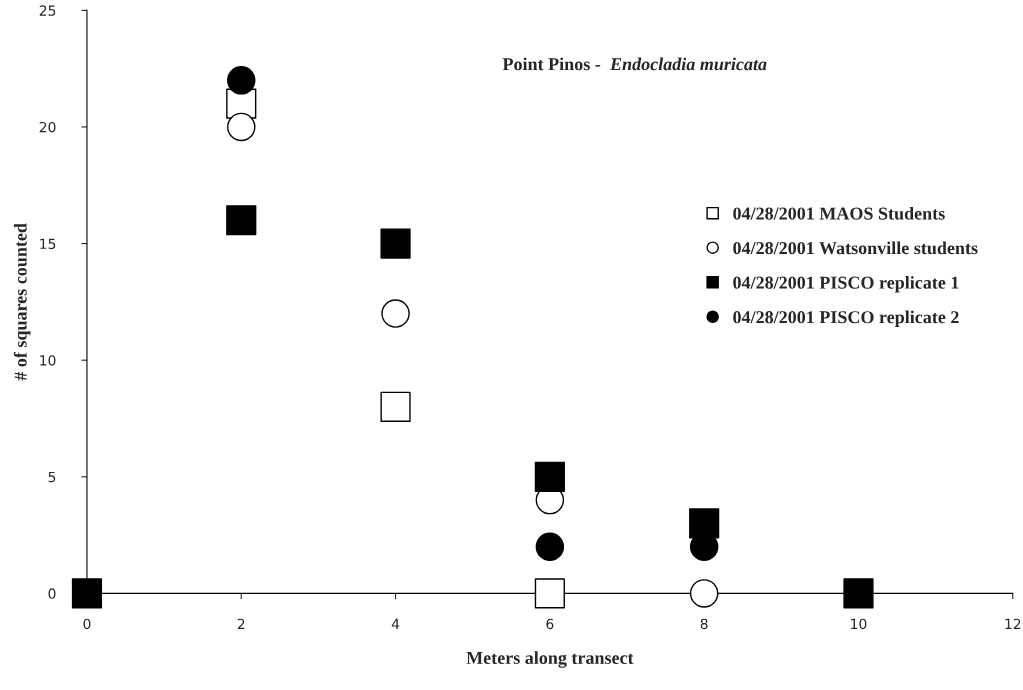  What do you see at coordinates (846, 284) in the screenshot?
I see `legend-label: 04/28/2001 PISCO replicate 1` at bounding box center [846, 284].